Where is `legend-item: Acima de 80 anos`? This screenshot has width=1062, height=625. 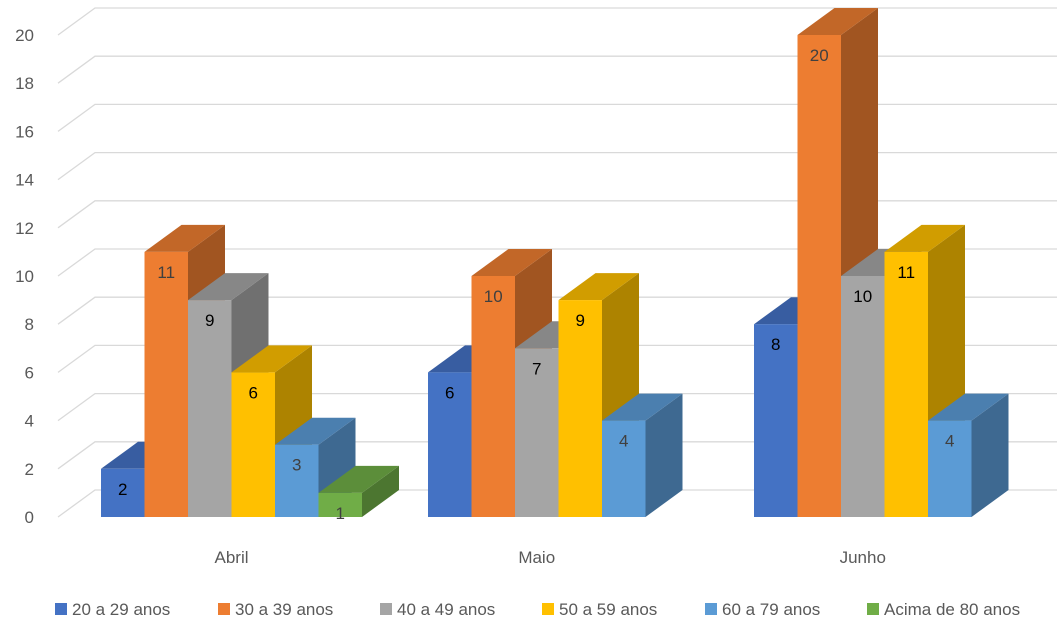 legend-item: Acima de 80 anos is located at coordinates (943, 609).